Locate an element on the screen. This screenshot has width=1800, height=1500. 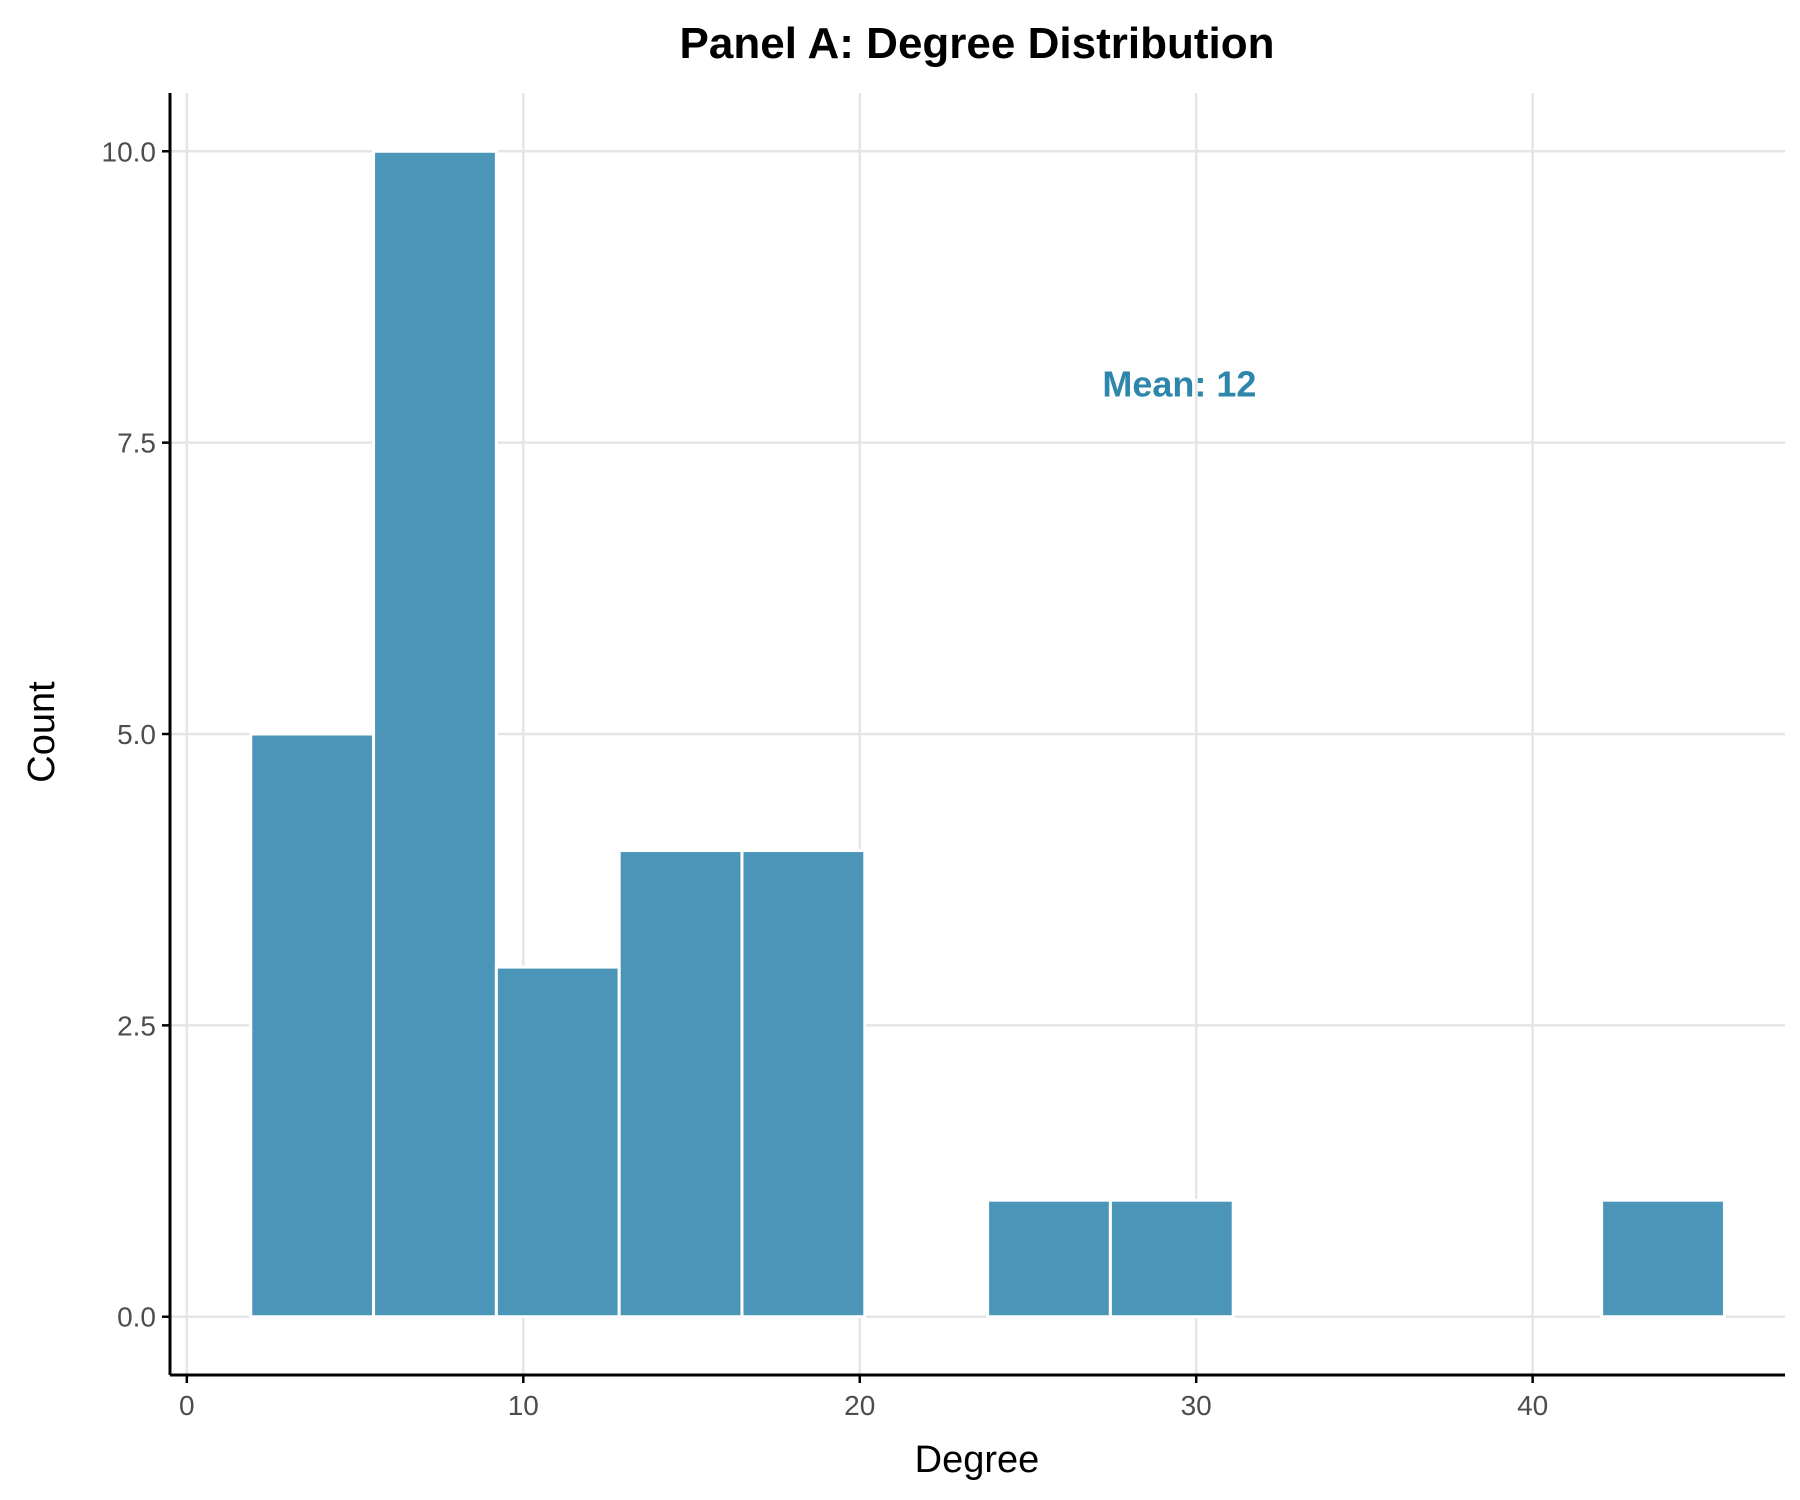
y-tick-label-0: 0.0 is located at coordinates (136, 1317).